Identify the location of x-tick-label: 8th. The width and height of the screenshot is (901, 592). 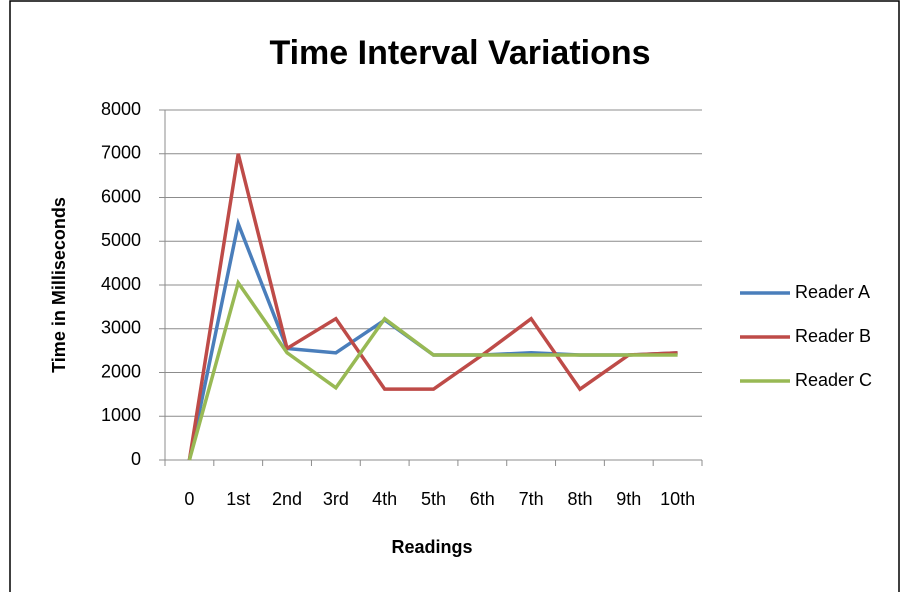
(579, 499).